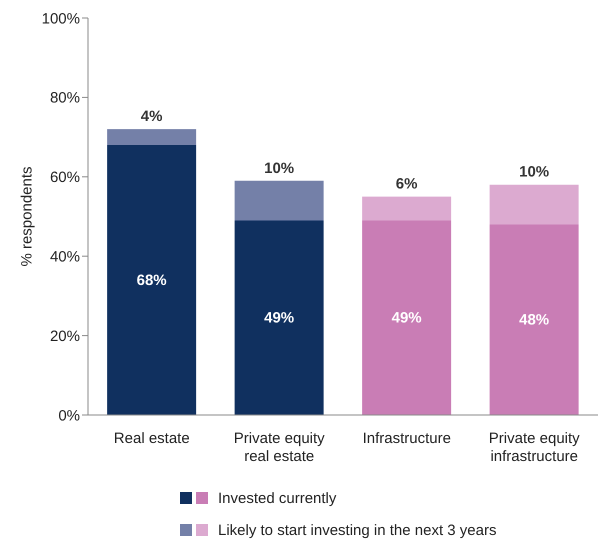 This screenshot has width=612, height=554. What do you see at coordinates (69, 415) in the screenshot?
I see `y-tick-label: 0%` at bounding box center [69, 415].